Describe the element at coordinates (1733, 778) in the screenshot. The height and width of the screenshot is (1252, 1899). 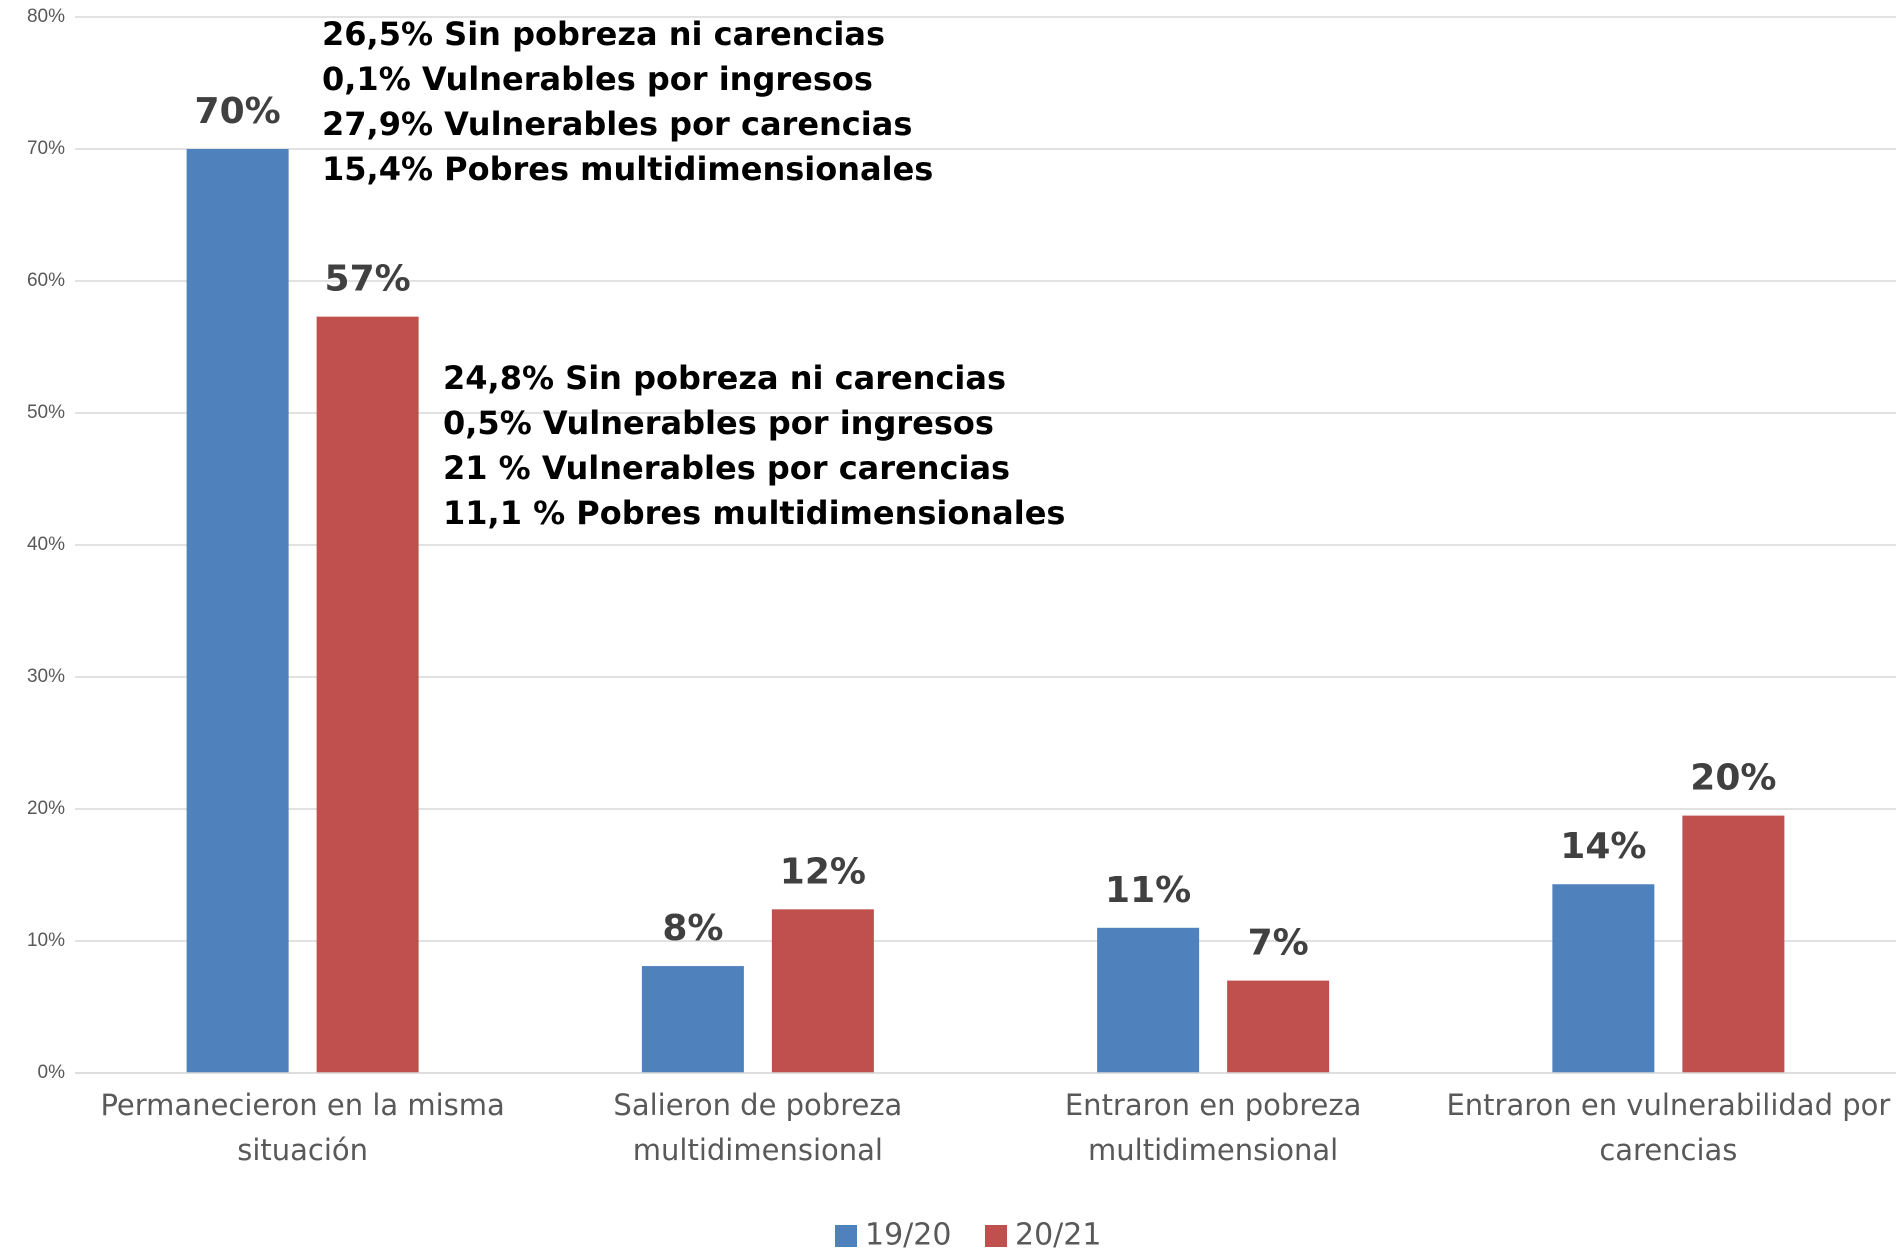
I see `data-label: 20%` at that location.